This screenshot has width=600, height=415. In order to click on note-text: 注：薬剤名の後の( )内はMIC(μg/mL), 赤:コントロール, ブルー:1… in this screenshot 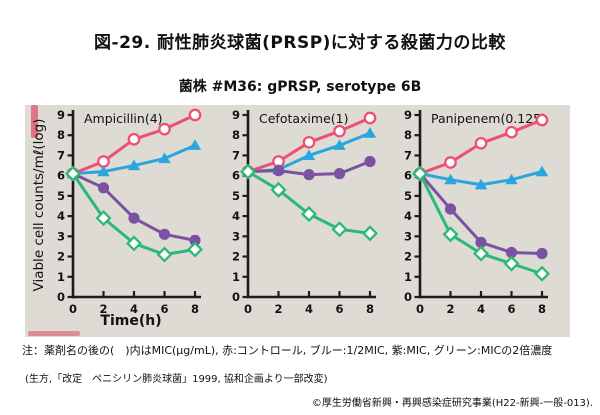, I will do `click(287, 350)`.